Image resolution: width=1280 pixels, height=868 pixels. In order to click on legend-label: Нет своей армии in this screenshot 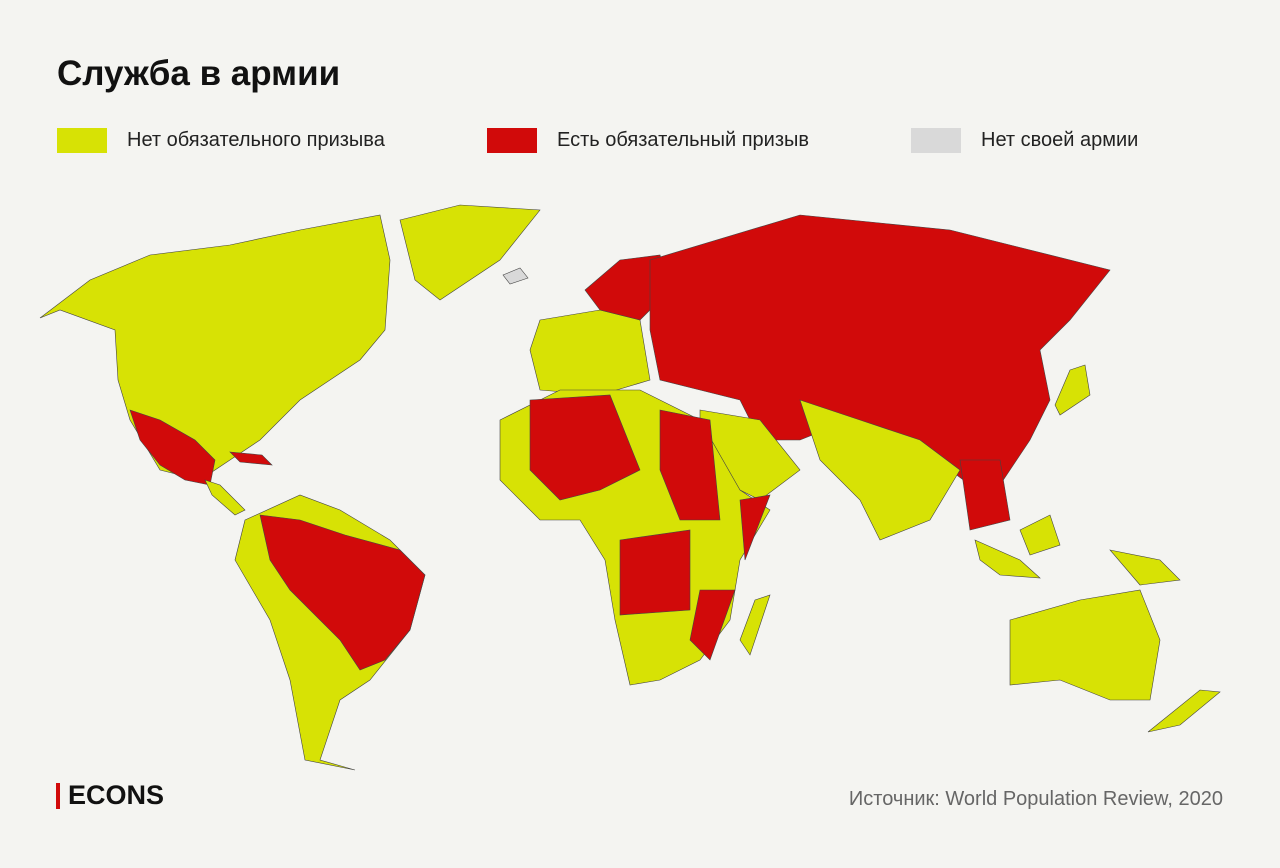, I will do `click(1060, 139)`.